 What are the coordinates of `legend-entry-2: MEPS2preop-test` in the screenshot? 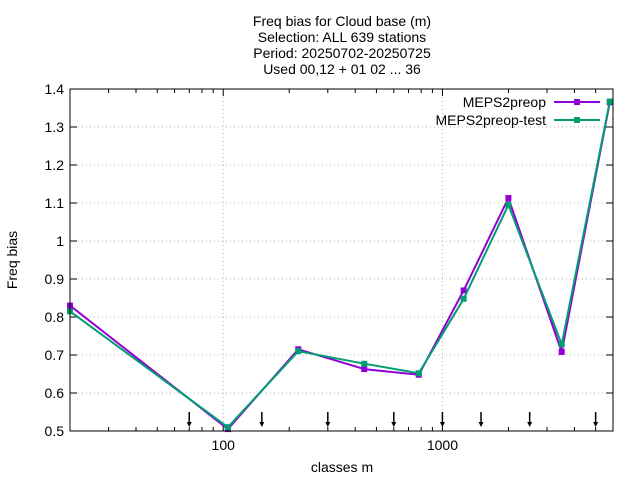 It's located at (518, 120).